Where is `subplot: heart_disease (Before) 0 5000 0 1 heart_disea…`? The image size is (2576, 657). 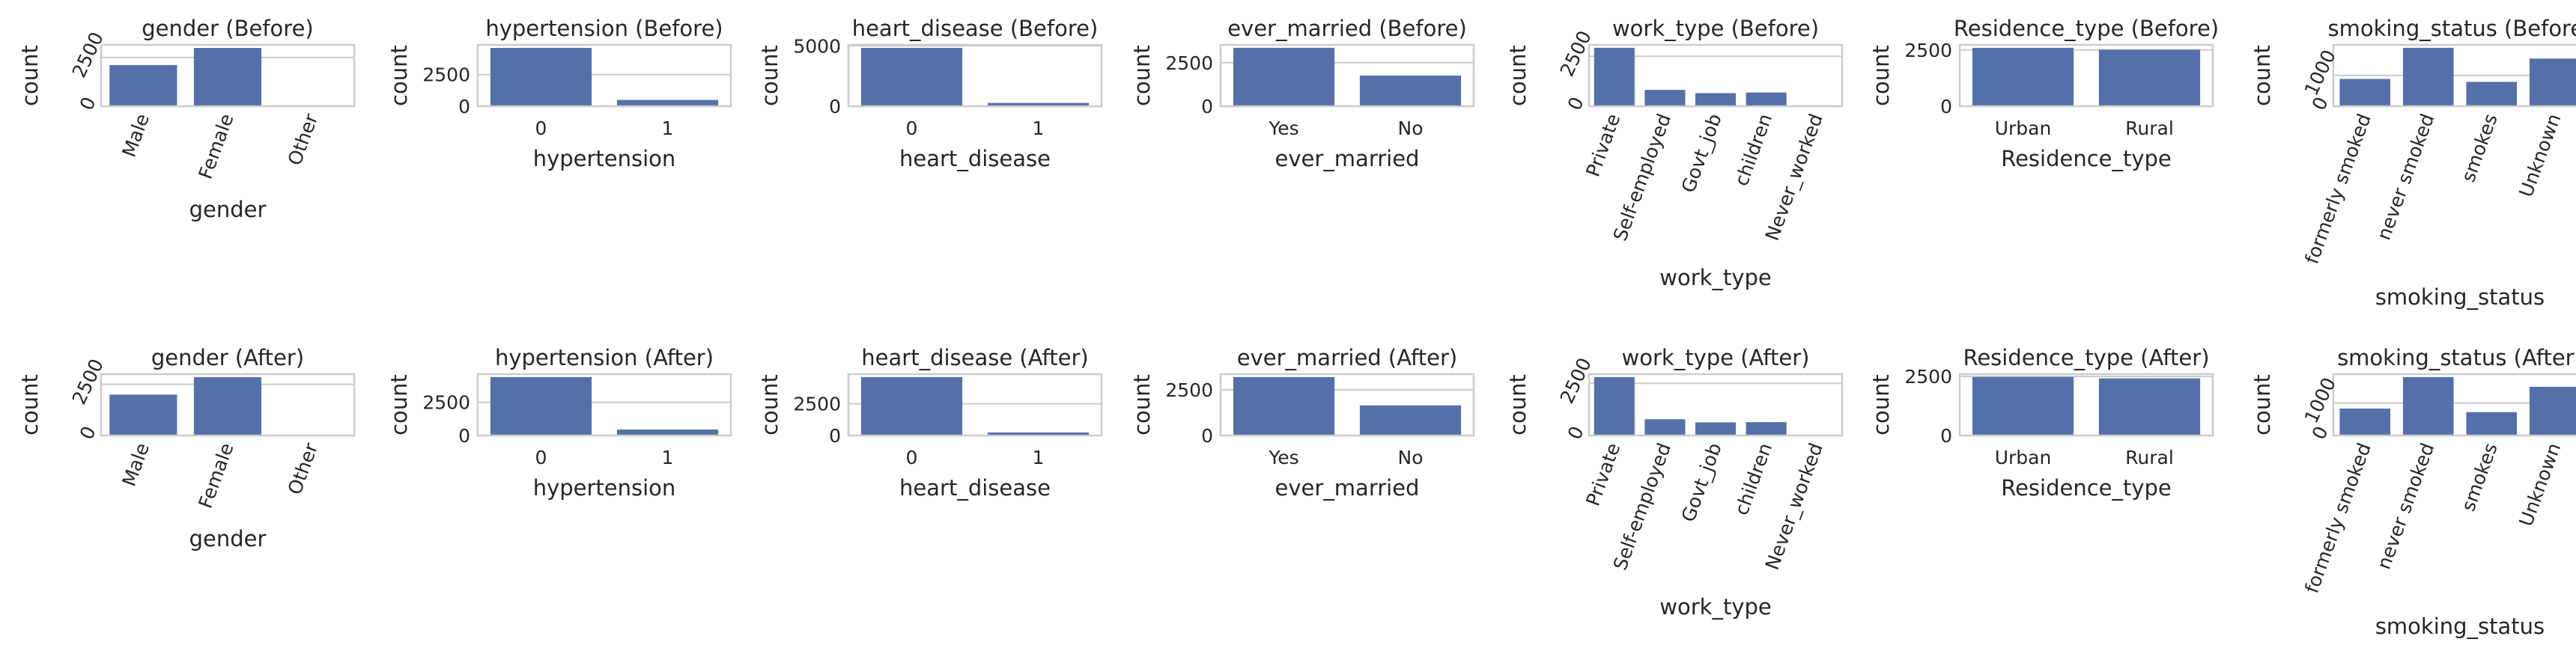
subplot: heart_disease (Before) 0 5000 0 1 heart_disea… is located at coordinates (930, 93).